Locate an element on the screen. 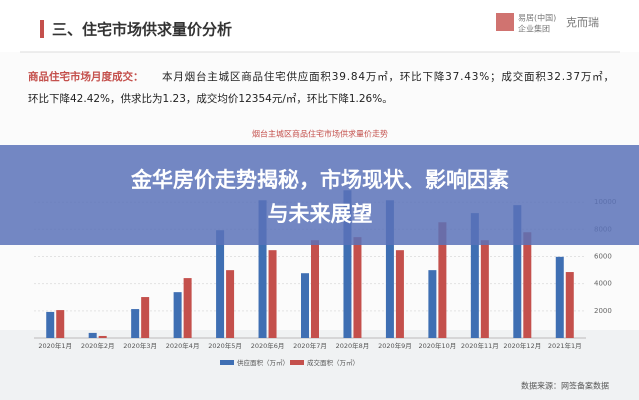  x-tick-label: 2020年11月 is located at coordinates (480, 345).